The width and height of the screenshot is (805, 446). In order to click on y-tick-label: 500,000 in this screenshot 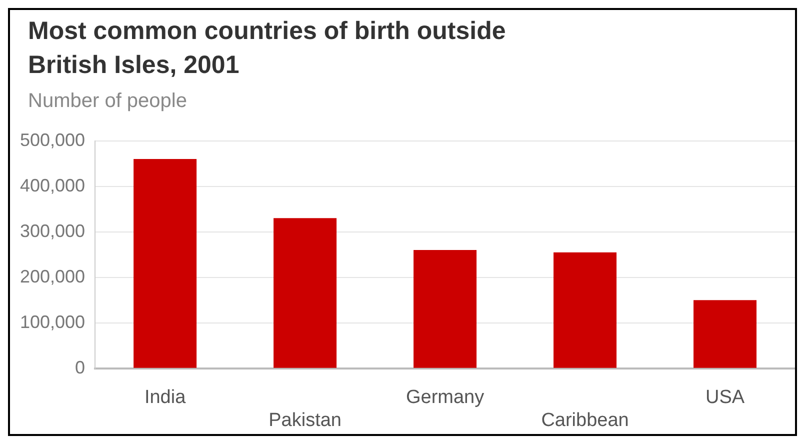, I will do `click(53, 140)`.